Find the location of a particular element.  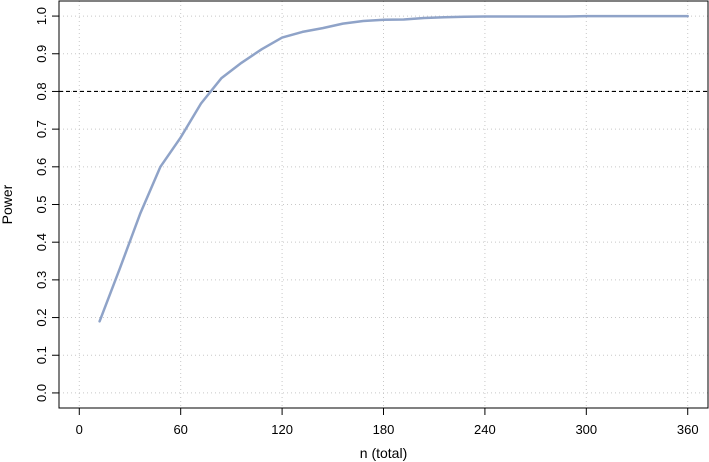

y-axis: 0.0 0.1 0.2 0.3 0.4 0.5 0.6 0.7 0.8 0.9 1.0 is located at coordinates (46, 204).